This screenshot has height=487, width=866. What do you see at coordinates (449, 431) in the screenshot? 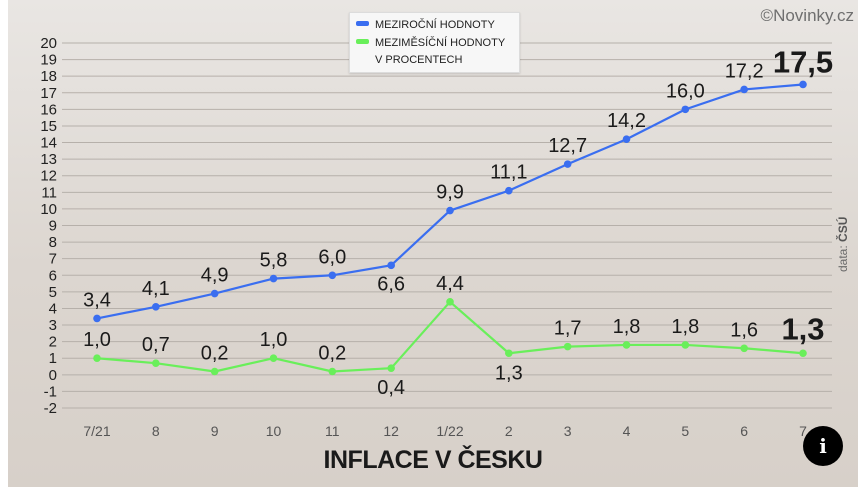
I see `x-tick-label: 1/22` at bounding box center [449, 431].